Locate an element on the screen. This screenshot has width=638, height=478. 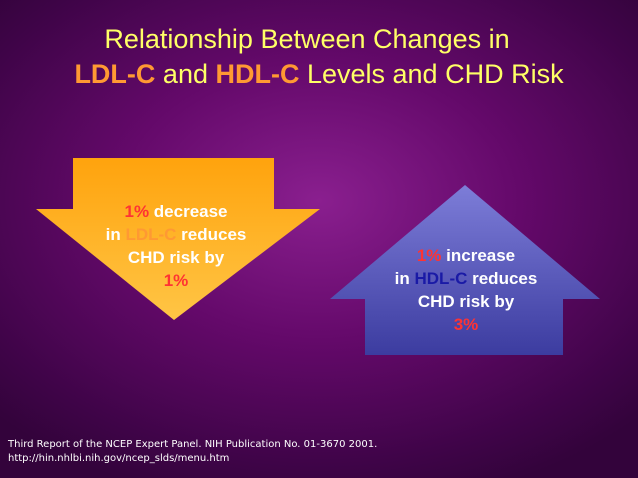
down-line3: CHD risk by is located at coordinates (176, 257).